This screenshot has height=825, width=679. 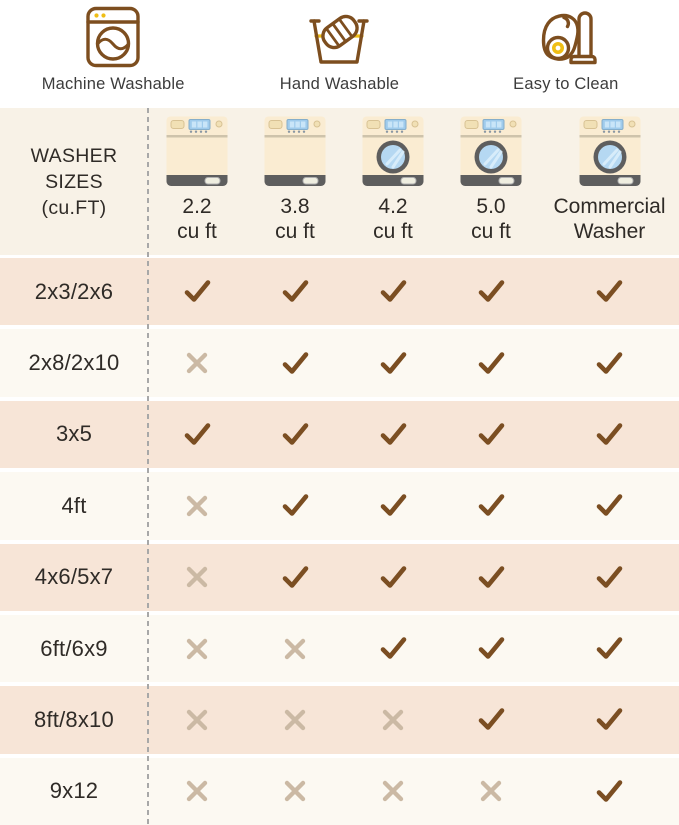 I want to click on rug-size-label: 8ft/8x10, so click(x=74, y=719).